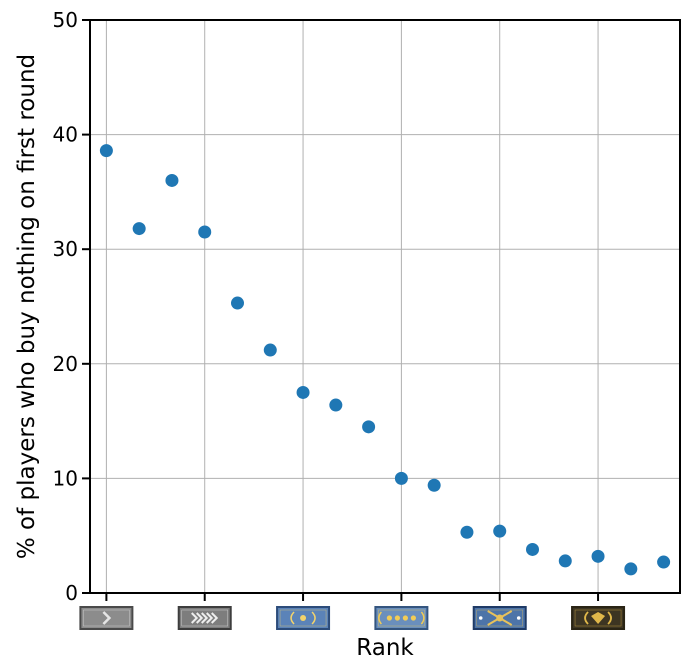 The height and width of the screenshot is (670, 690). Describe the element at coordinates (499, 618) in the screenshot. I see `rank-master-guardian-elite-icon` at that location.